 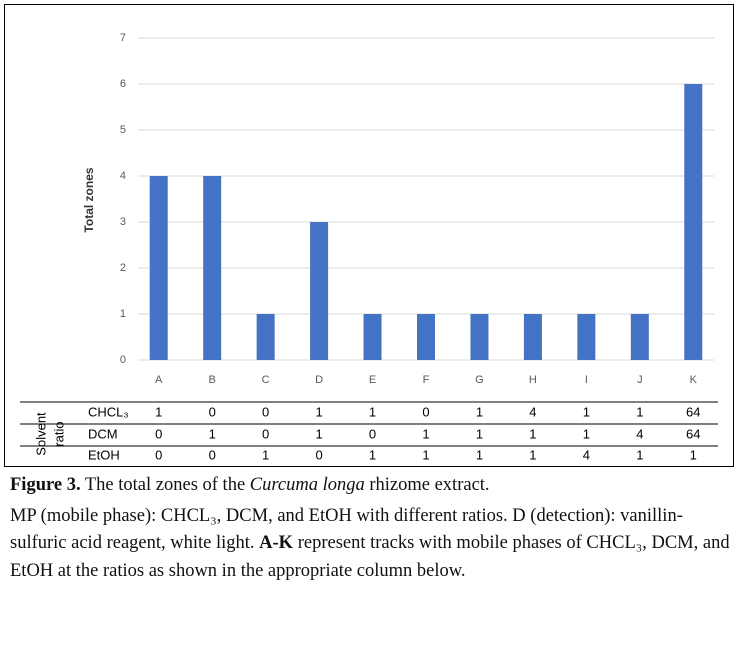 I want to click on x-tick-label: K, so click(x=694, y=380).